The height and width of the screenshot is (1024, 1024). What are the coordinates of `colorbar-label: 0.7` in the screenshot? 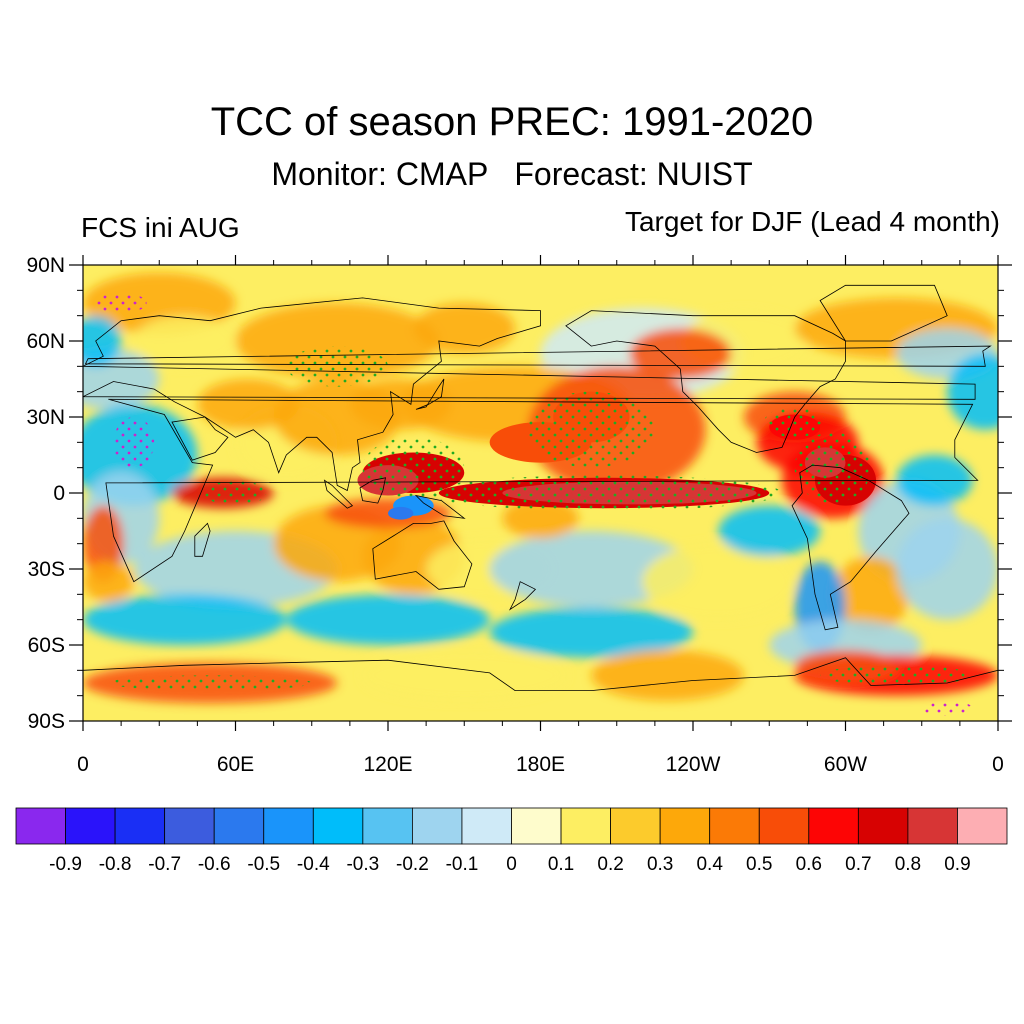 It's located at (858, 864).